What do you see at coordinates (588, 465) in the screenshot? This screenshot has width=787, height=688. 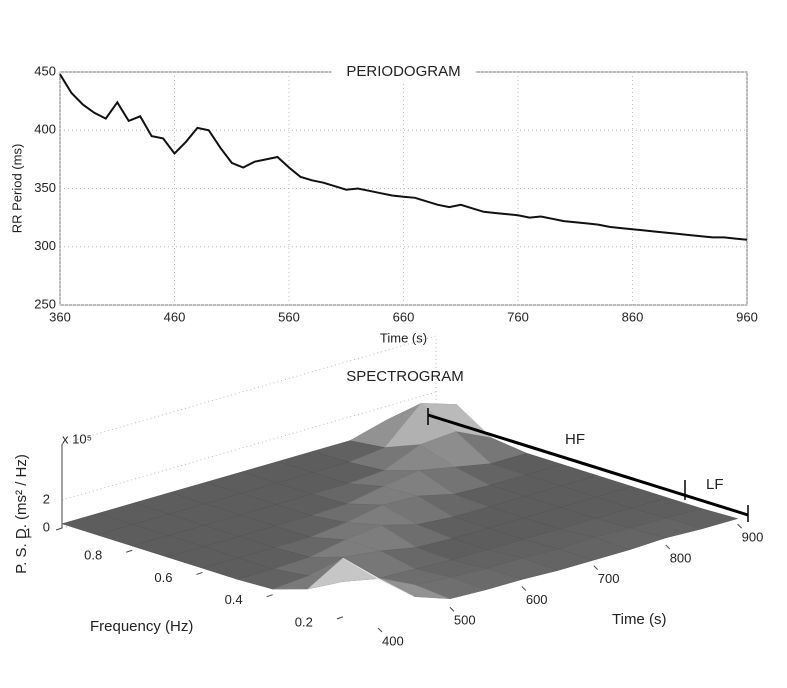 I see `band-line` at bounding box center [588, 465].